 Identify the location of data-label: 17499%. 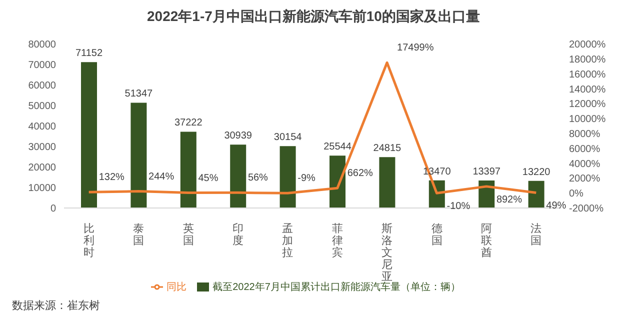
(415, 48).